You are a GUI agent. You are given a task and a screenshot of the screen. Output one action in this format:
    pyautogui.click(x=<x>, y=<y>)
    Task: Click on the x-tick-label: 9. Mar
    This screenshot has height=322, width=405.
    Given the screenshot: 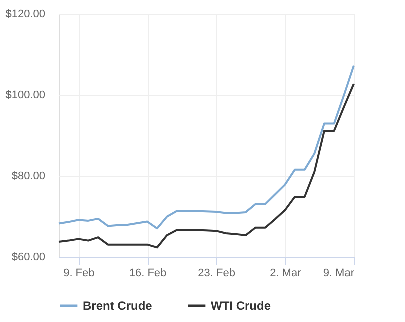 What is the action you would take?
    pyautogui.click(x=339, y=274)
    